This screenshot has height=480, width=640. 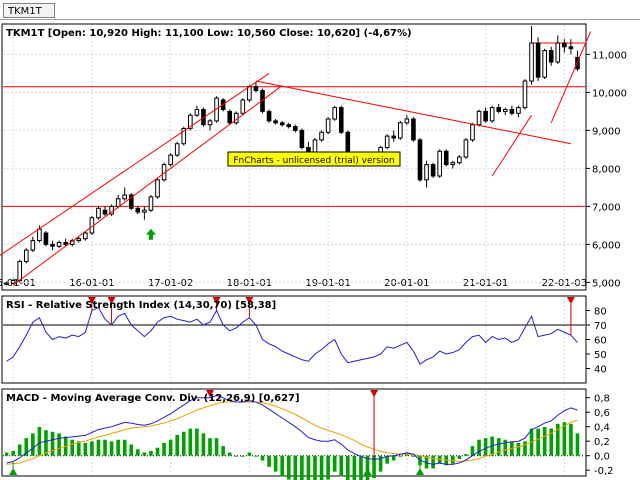 I want to click on x-tick-label: 20-01-01, so click(x=406, y=283).